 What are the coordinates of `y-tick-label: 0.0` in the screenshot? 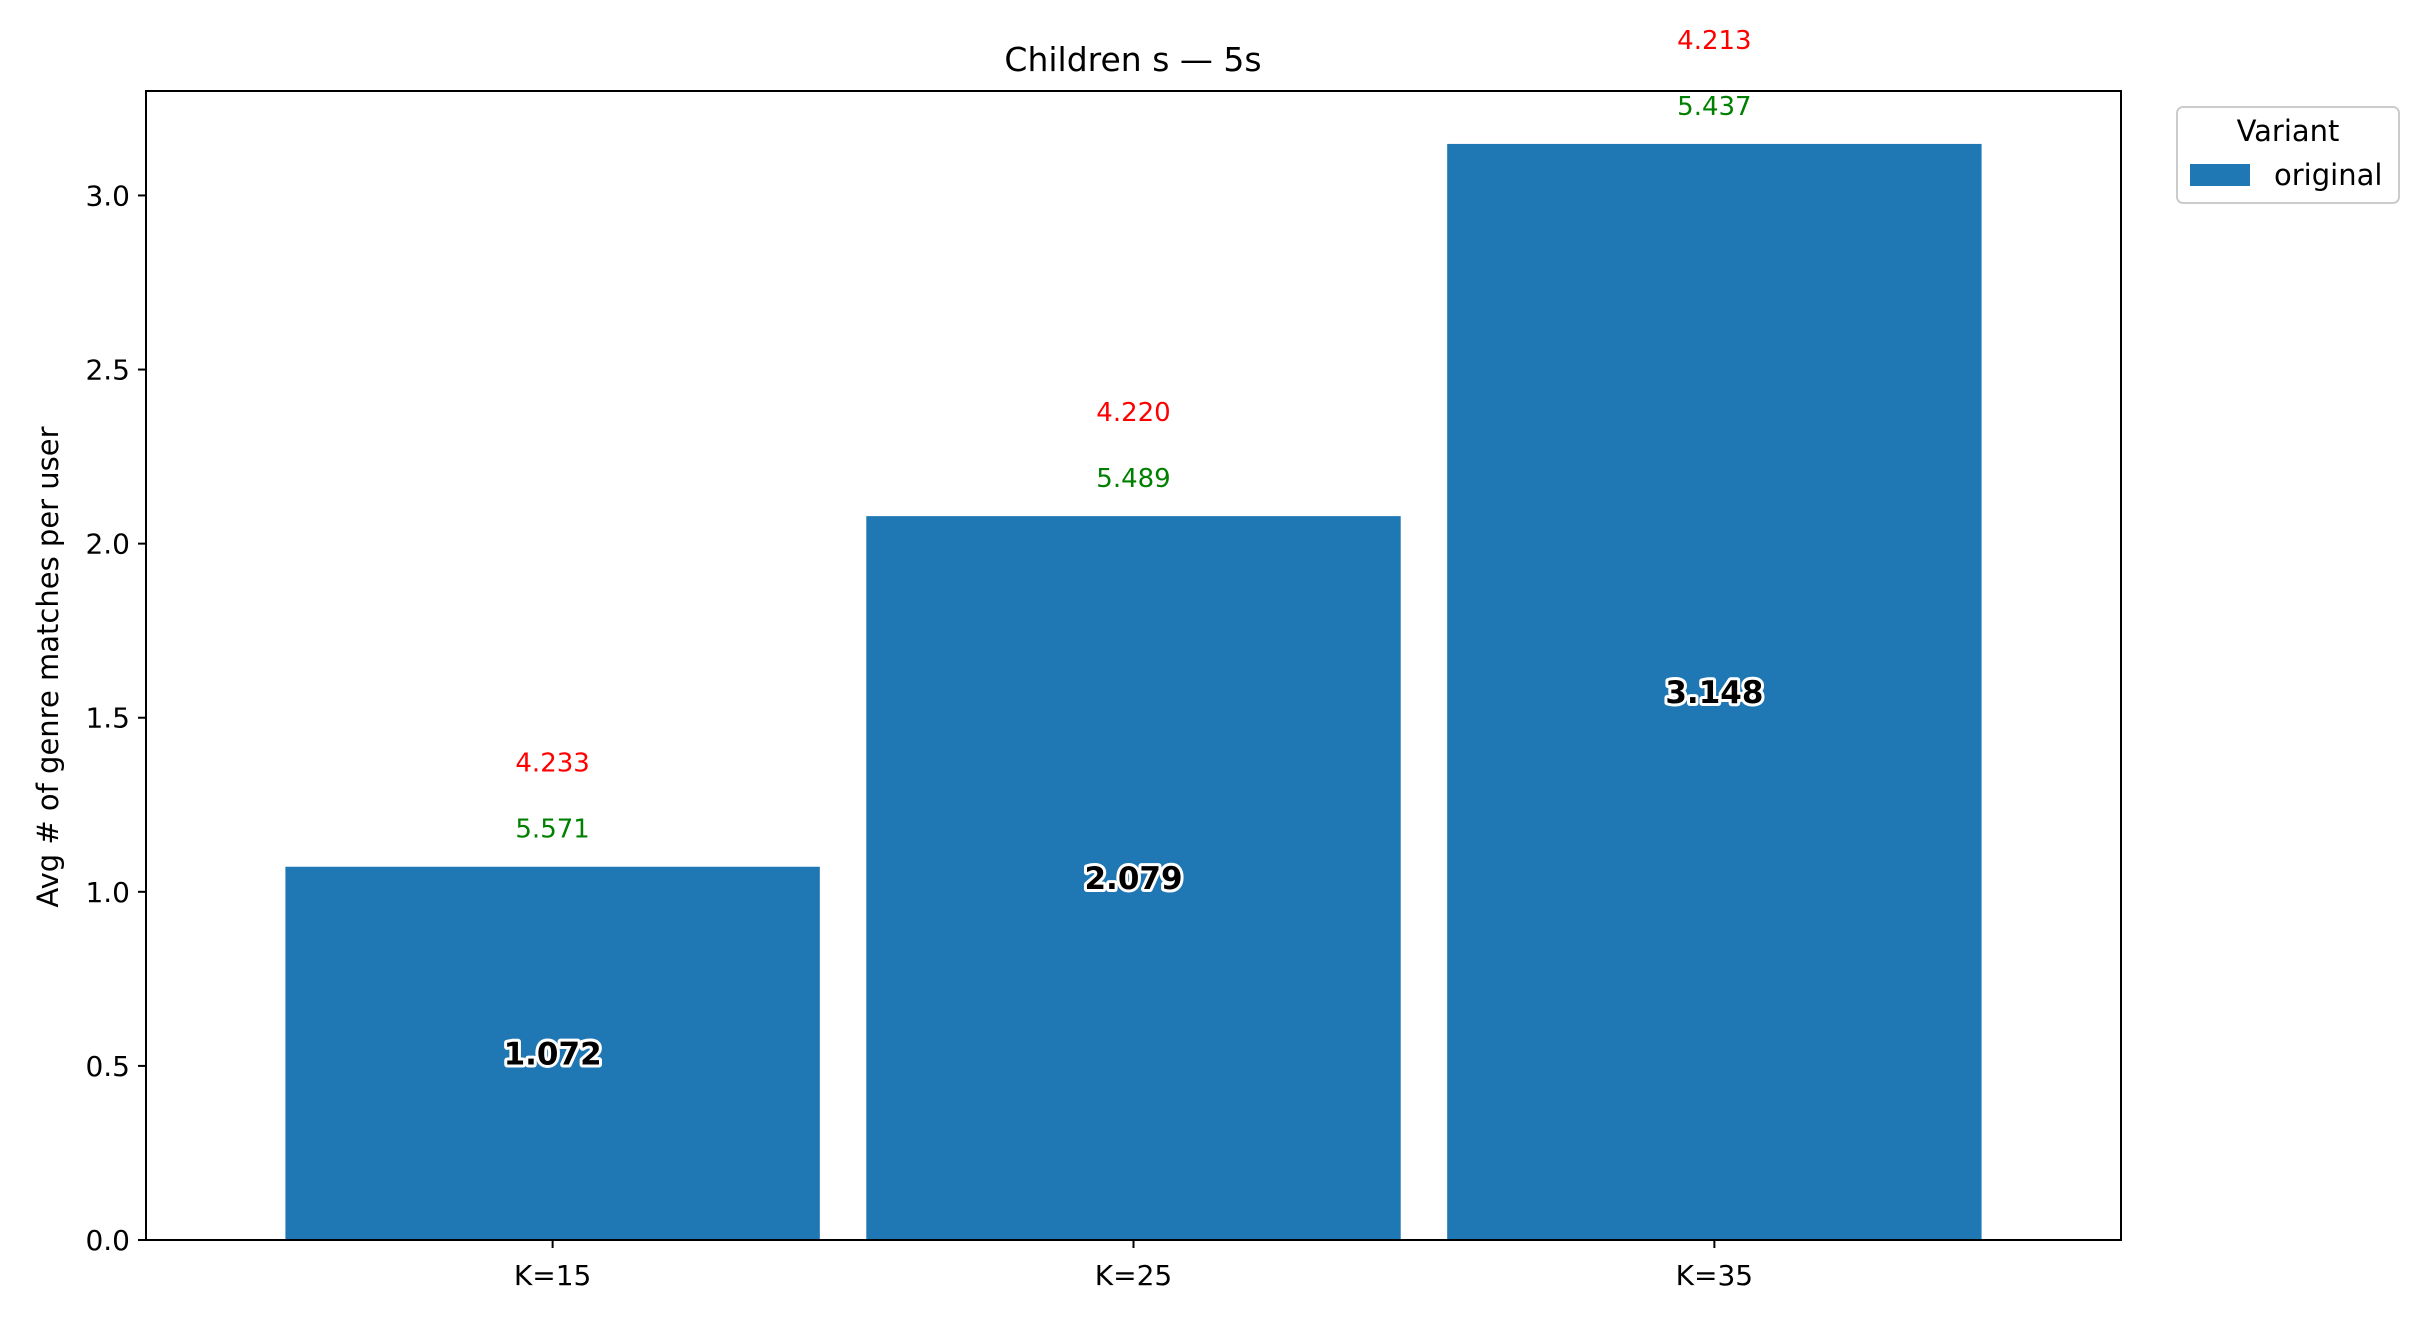 It's located at (107, 1240).